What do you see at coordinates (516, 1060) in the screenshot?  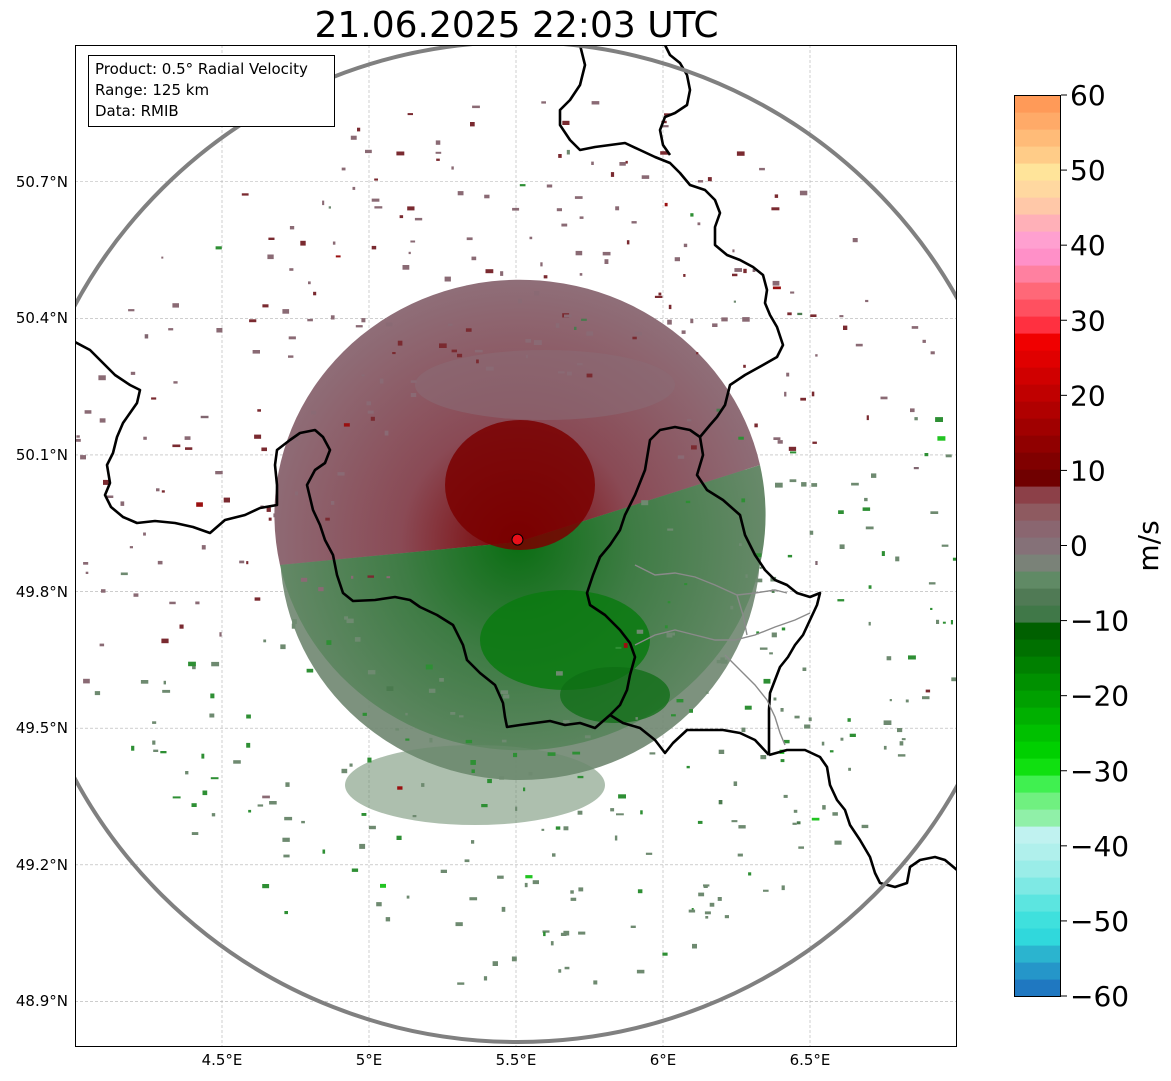 I see `longitude-tick-label: 5.5°E` at bounding box center [516, 1060].